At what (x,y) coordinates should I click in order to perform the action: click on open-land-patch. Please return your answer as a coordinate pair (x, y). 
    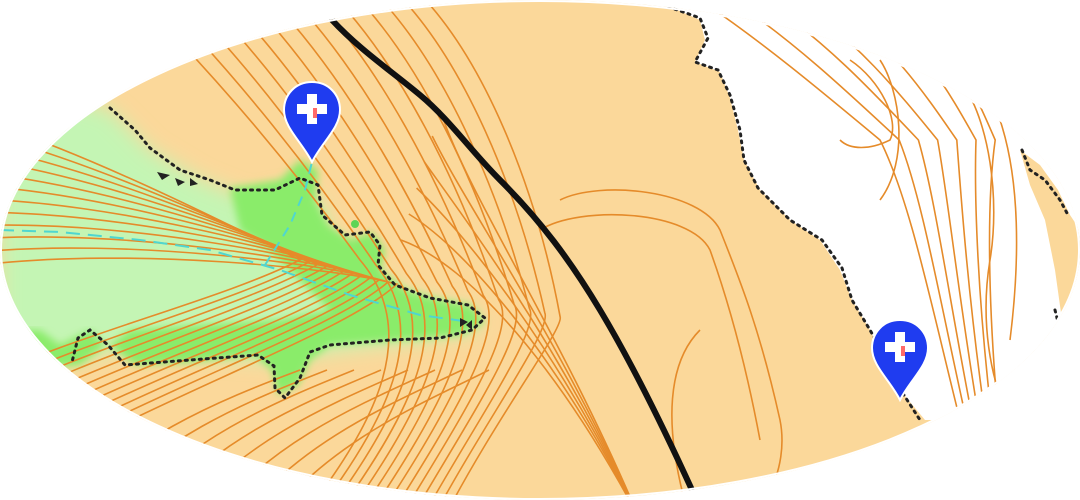
    Looking at the image, I should click on (1050, 235).